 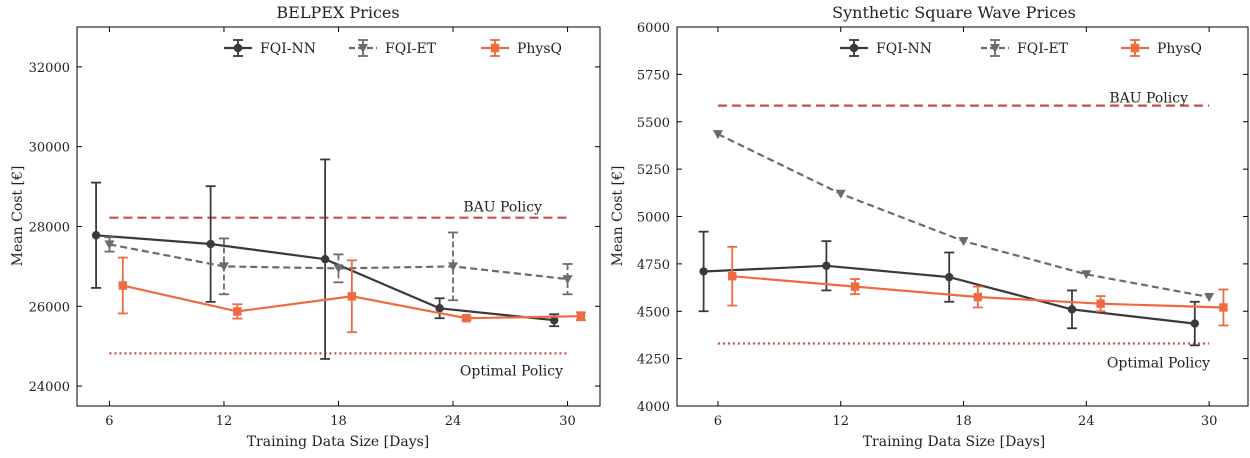 What do you see at coordinates (18, 216) in the screenshot?
I see `y-axis-label-belpex: Mean Cost [€]` at bounding box center [18, 216].